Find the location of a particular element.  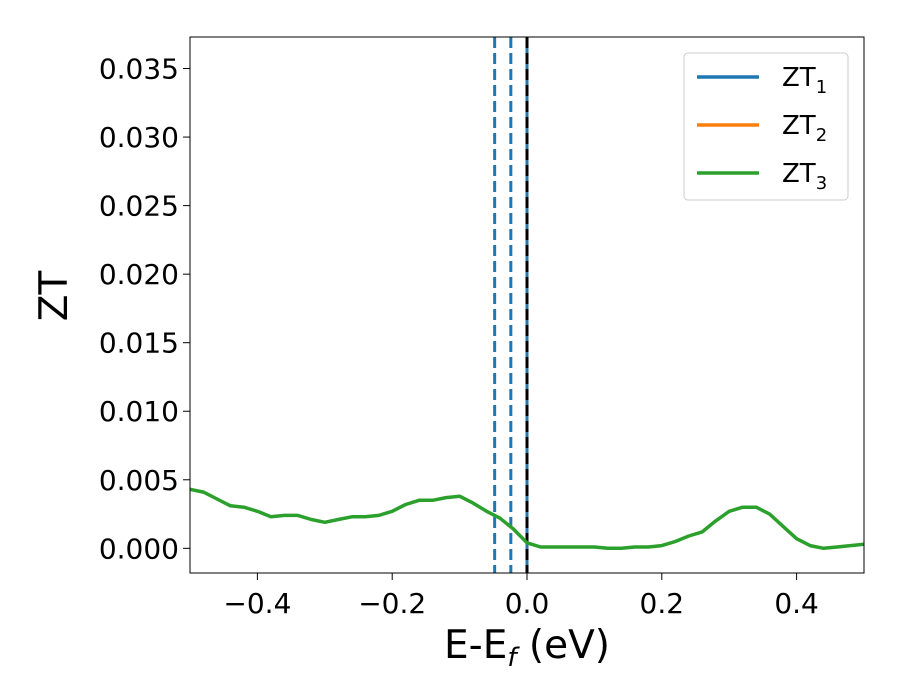

x-tick-label: −0.4 is located at coordinates (257, 603).